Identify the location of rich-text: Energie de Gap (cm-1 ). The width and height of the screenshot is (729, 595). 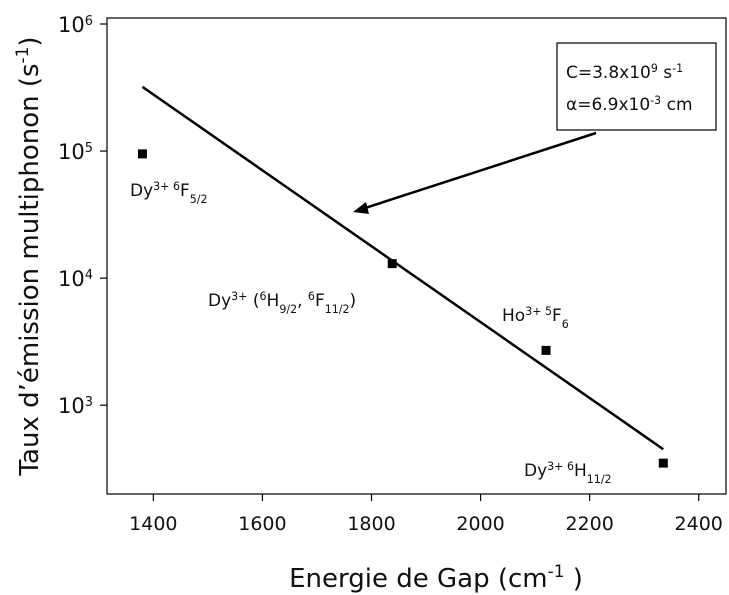
(436, 577).